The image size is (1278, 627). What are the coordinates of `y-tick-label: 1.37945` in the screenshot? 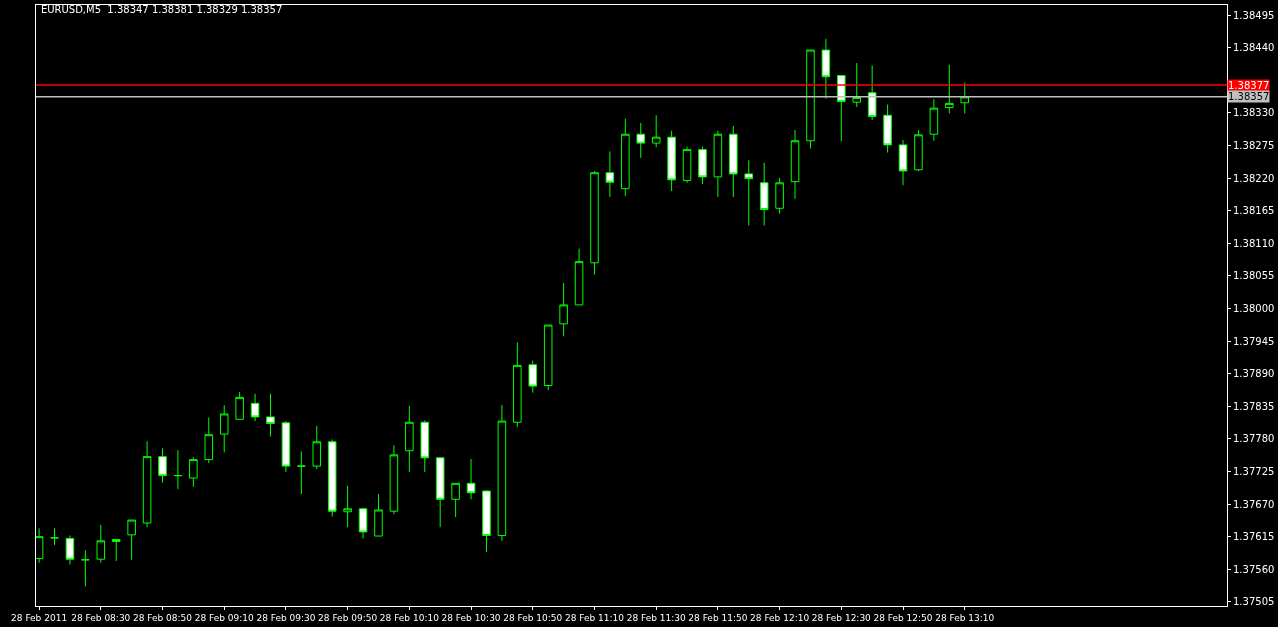 It's located at (1254, 341).